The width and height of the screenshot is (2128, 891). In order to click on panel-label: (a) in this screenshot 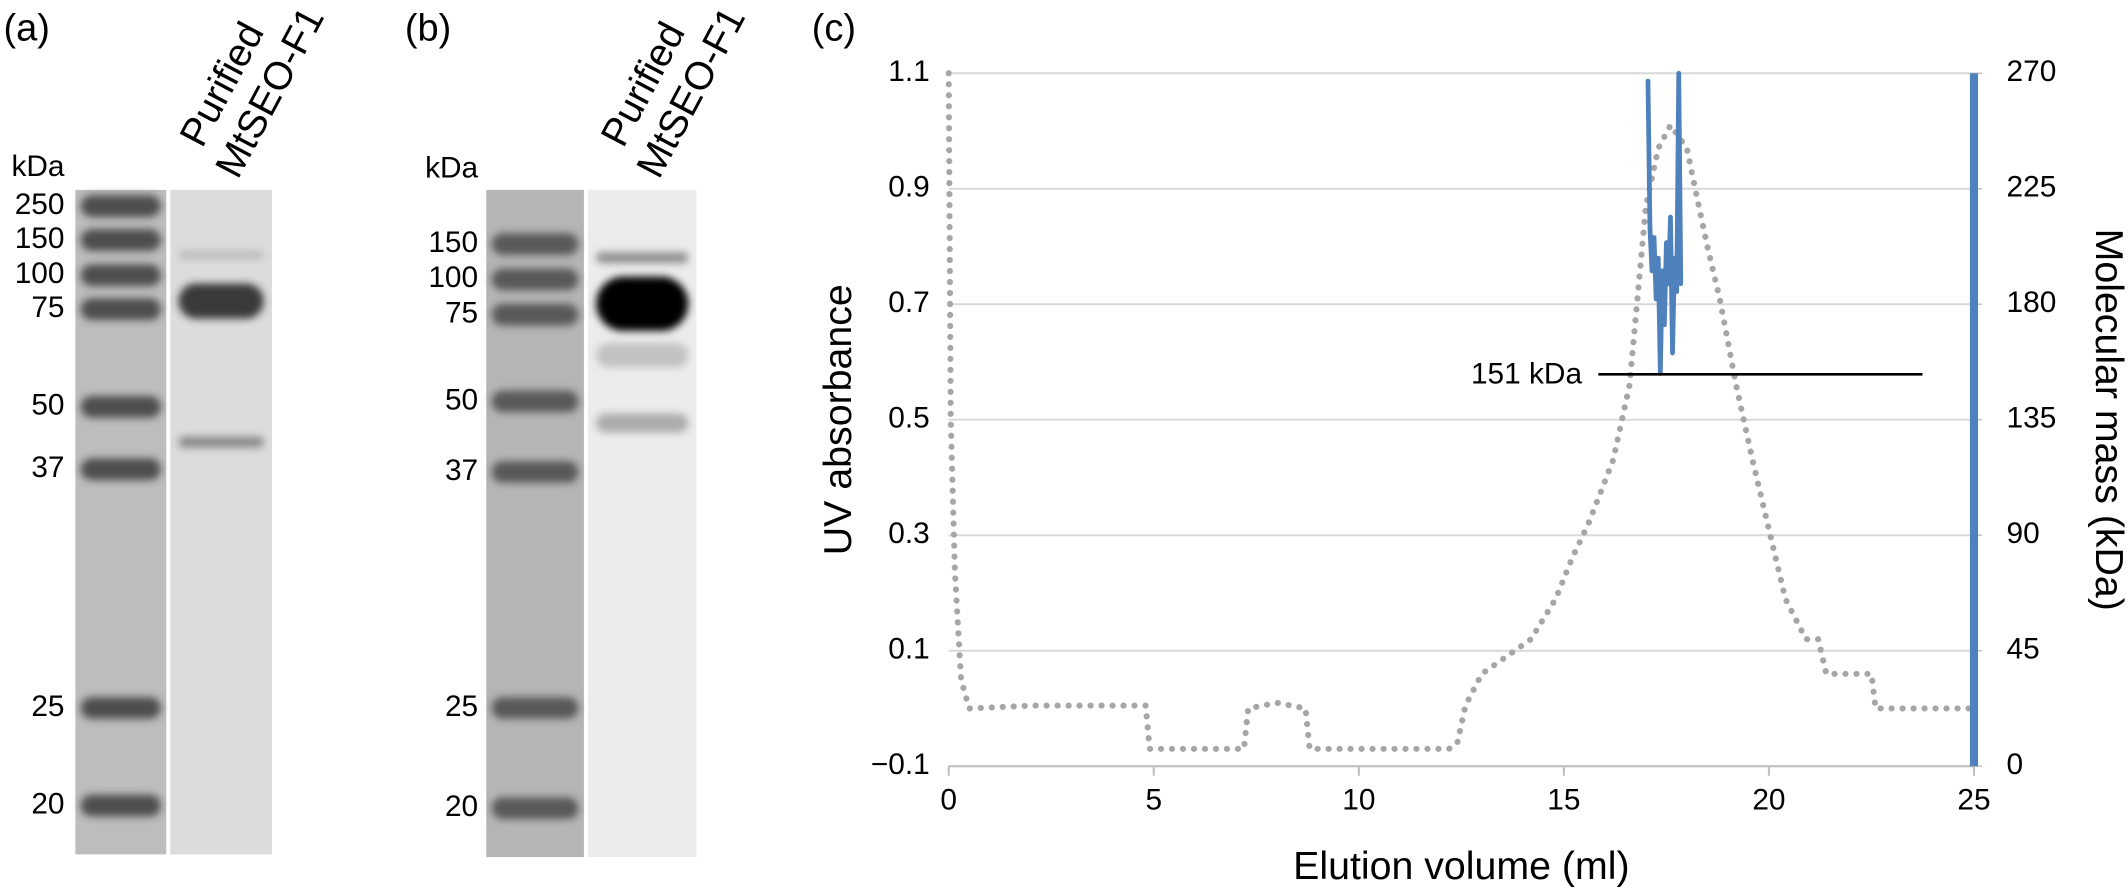, I will do `click(26, 29)`.